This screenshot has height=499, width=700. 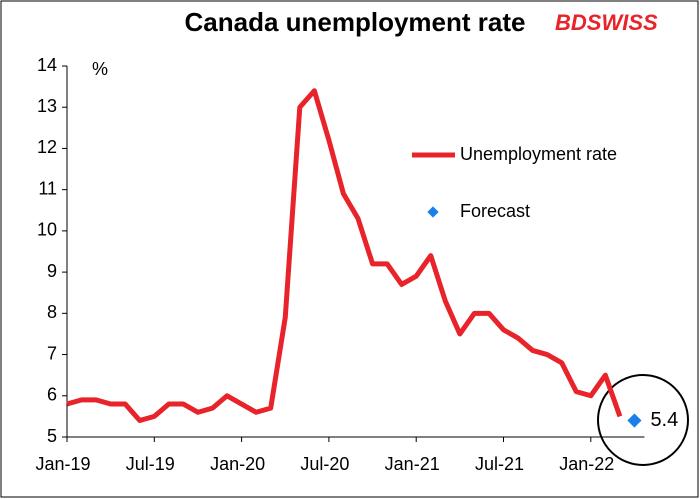 What do you see at coordinates (52, 436) in the screenshot?
I see `y-tick-label: 5` at bounding box center [52, 436].